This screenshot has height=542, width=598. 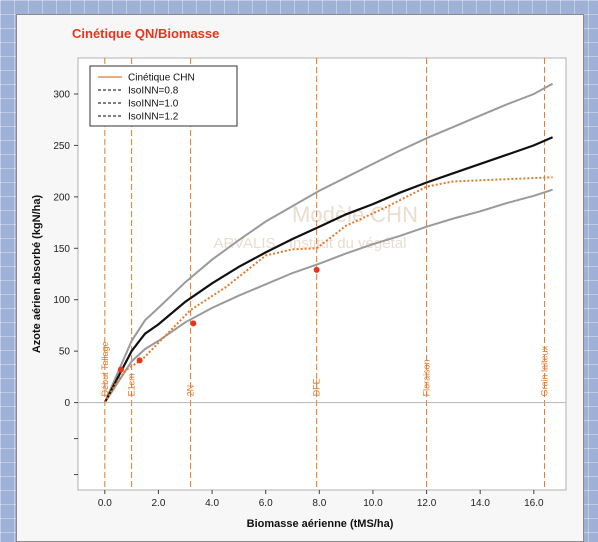 What do you see at coordinates (545, 370) in the screenshot?
I see `stage-label: Grain laiteux` at bounding box center [545, 370].